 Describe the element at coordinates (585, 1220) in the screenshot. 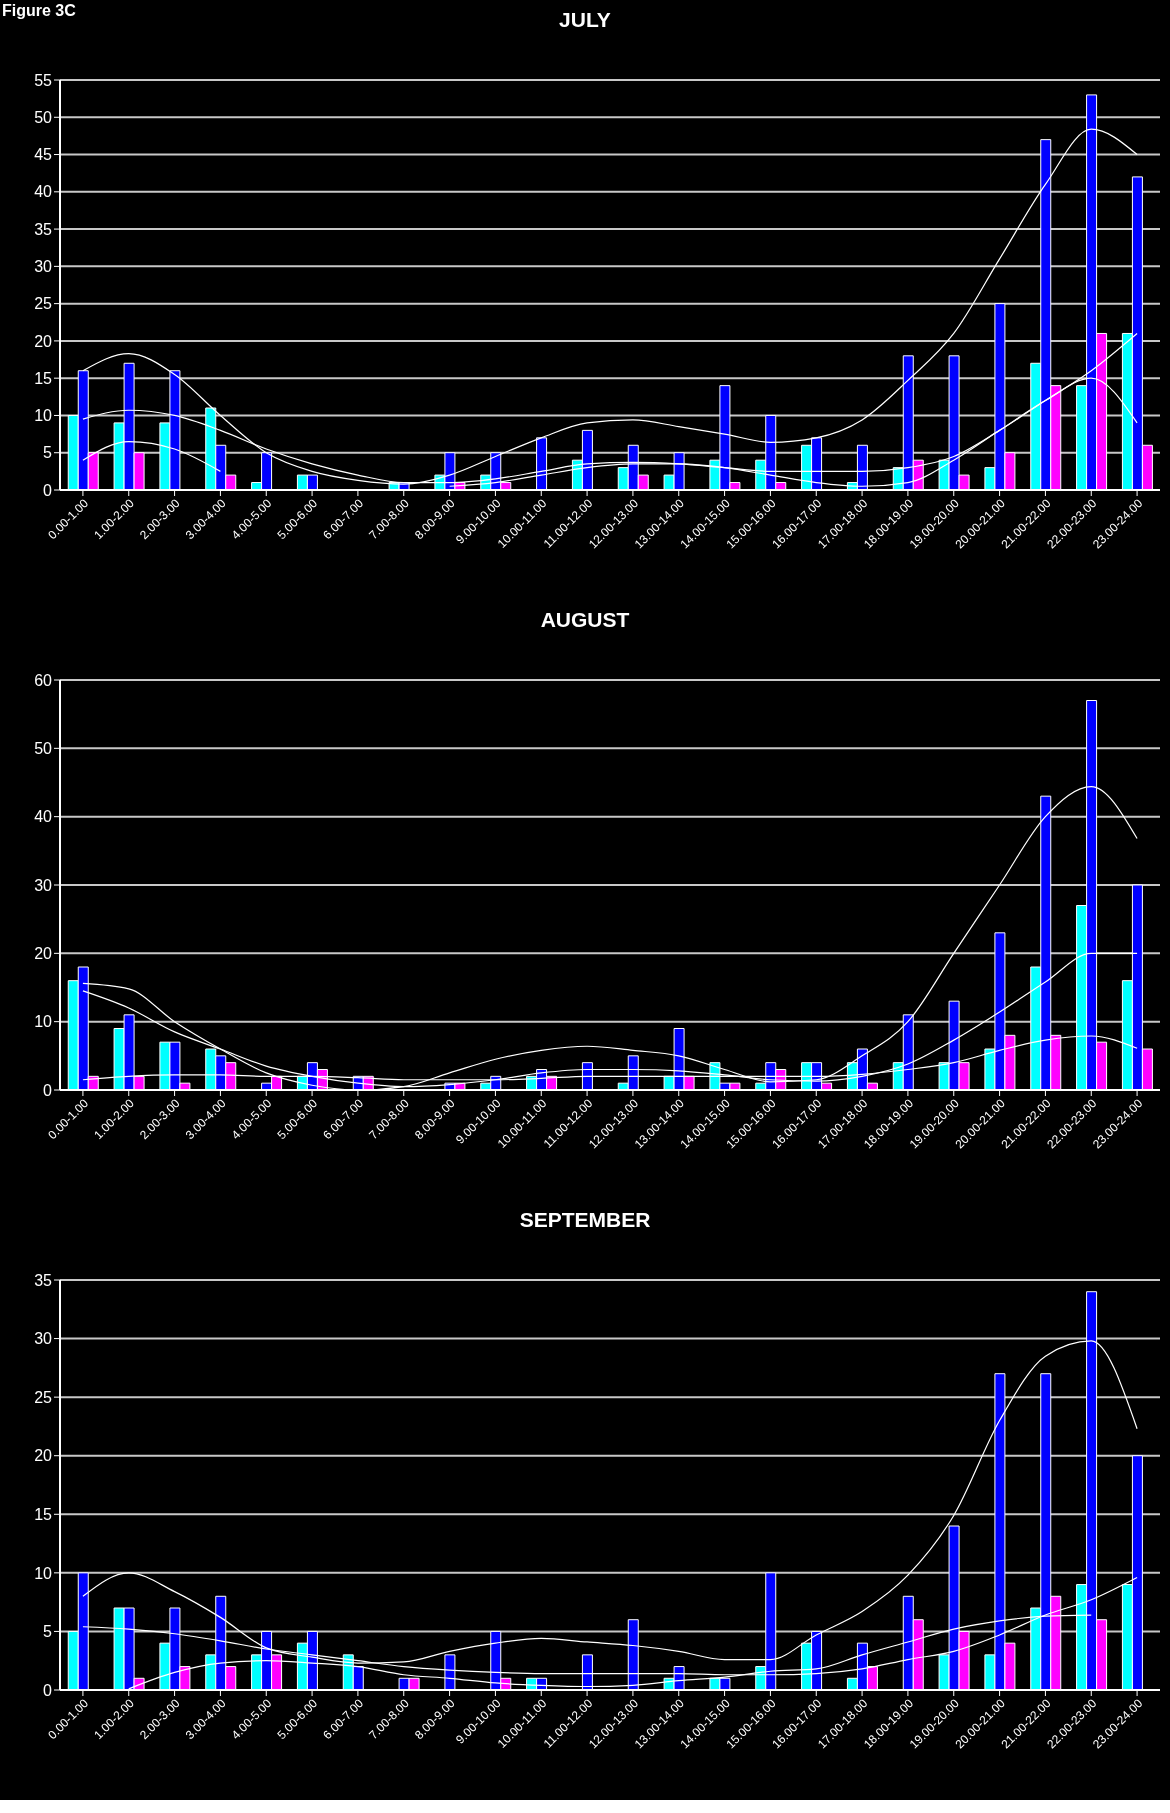

I see `chart-title: SEPTEMBER` at that location.